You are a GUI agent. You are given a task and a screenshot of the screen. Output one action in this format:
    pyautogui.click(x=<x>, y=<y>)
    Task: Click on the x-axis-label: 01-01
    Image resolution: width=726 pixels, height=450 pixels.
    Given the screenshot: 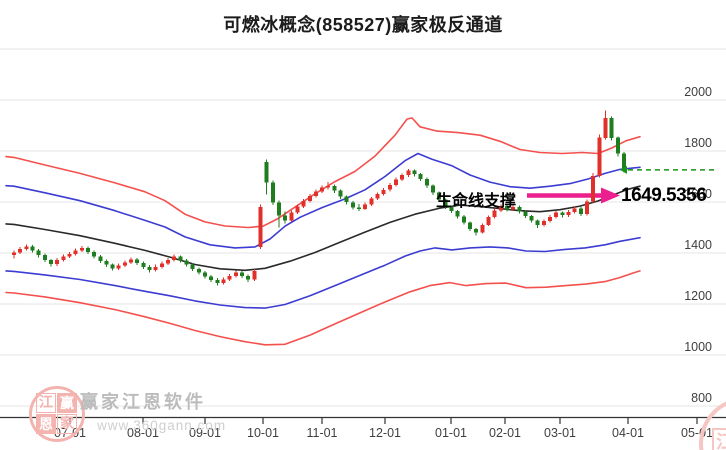 What is the action you would take?
    pyautogui.click(x=451, y=433)
    